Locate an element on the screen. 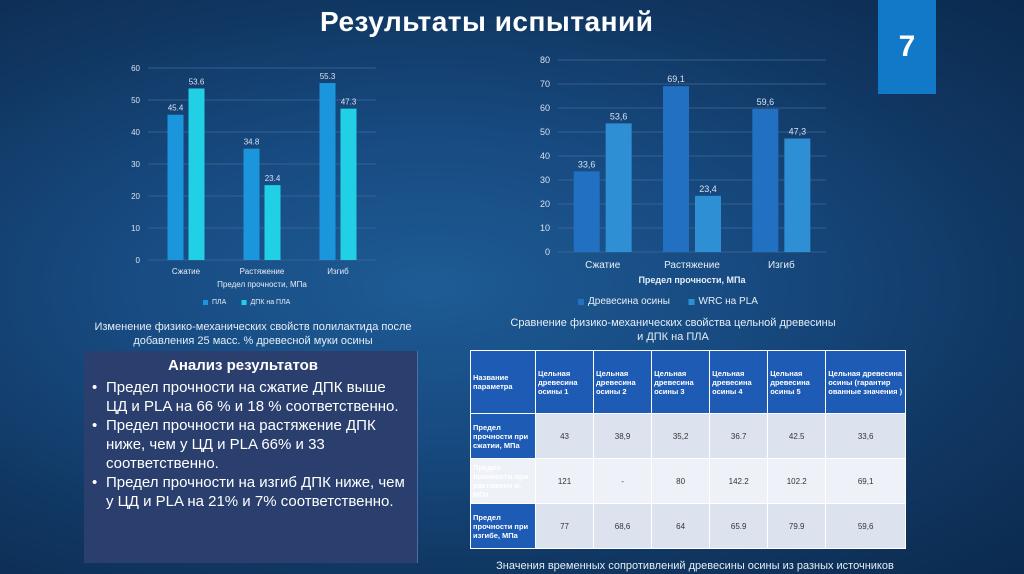  legend-label: ДПК на ПЛА is located at coordinates (271, 302).